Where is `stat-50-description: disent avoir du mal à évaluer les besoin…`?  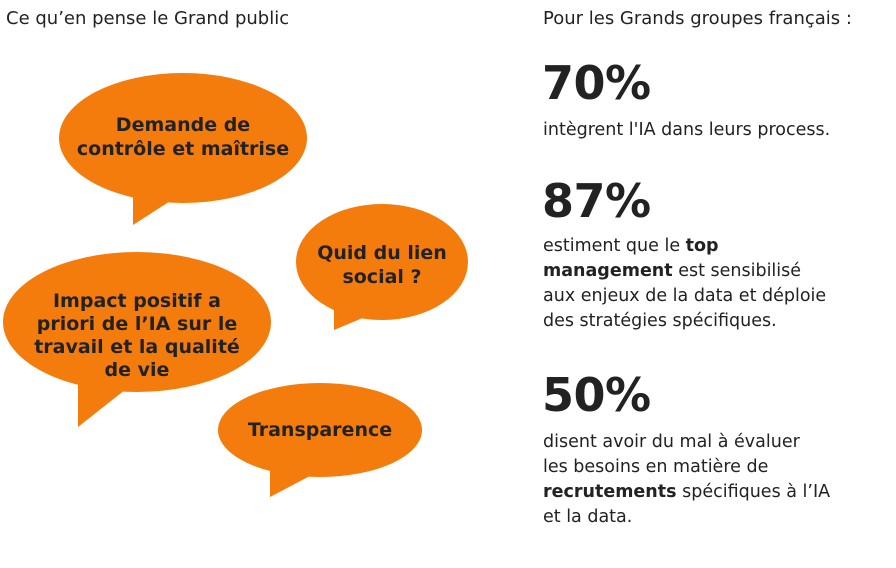 stat-50-description: disent avoir du mal à évaluer les besoin… is located at coordinates (687, 479).